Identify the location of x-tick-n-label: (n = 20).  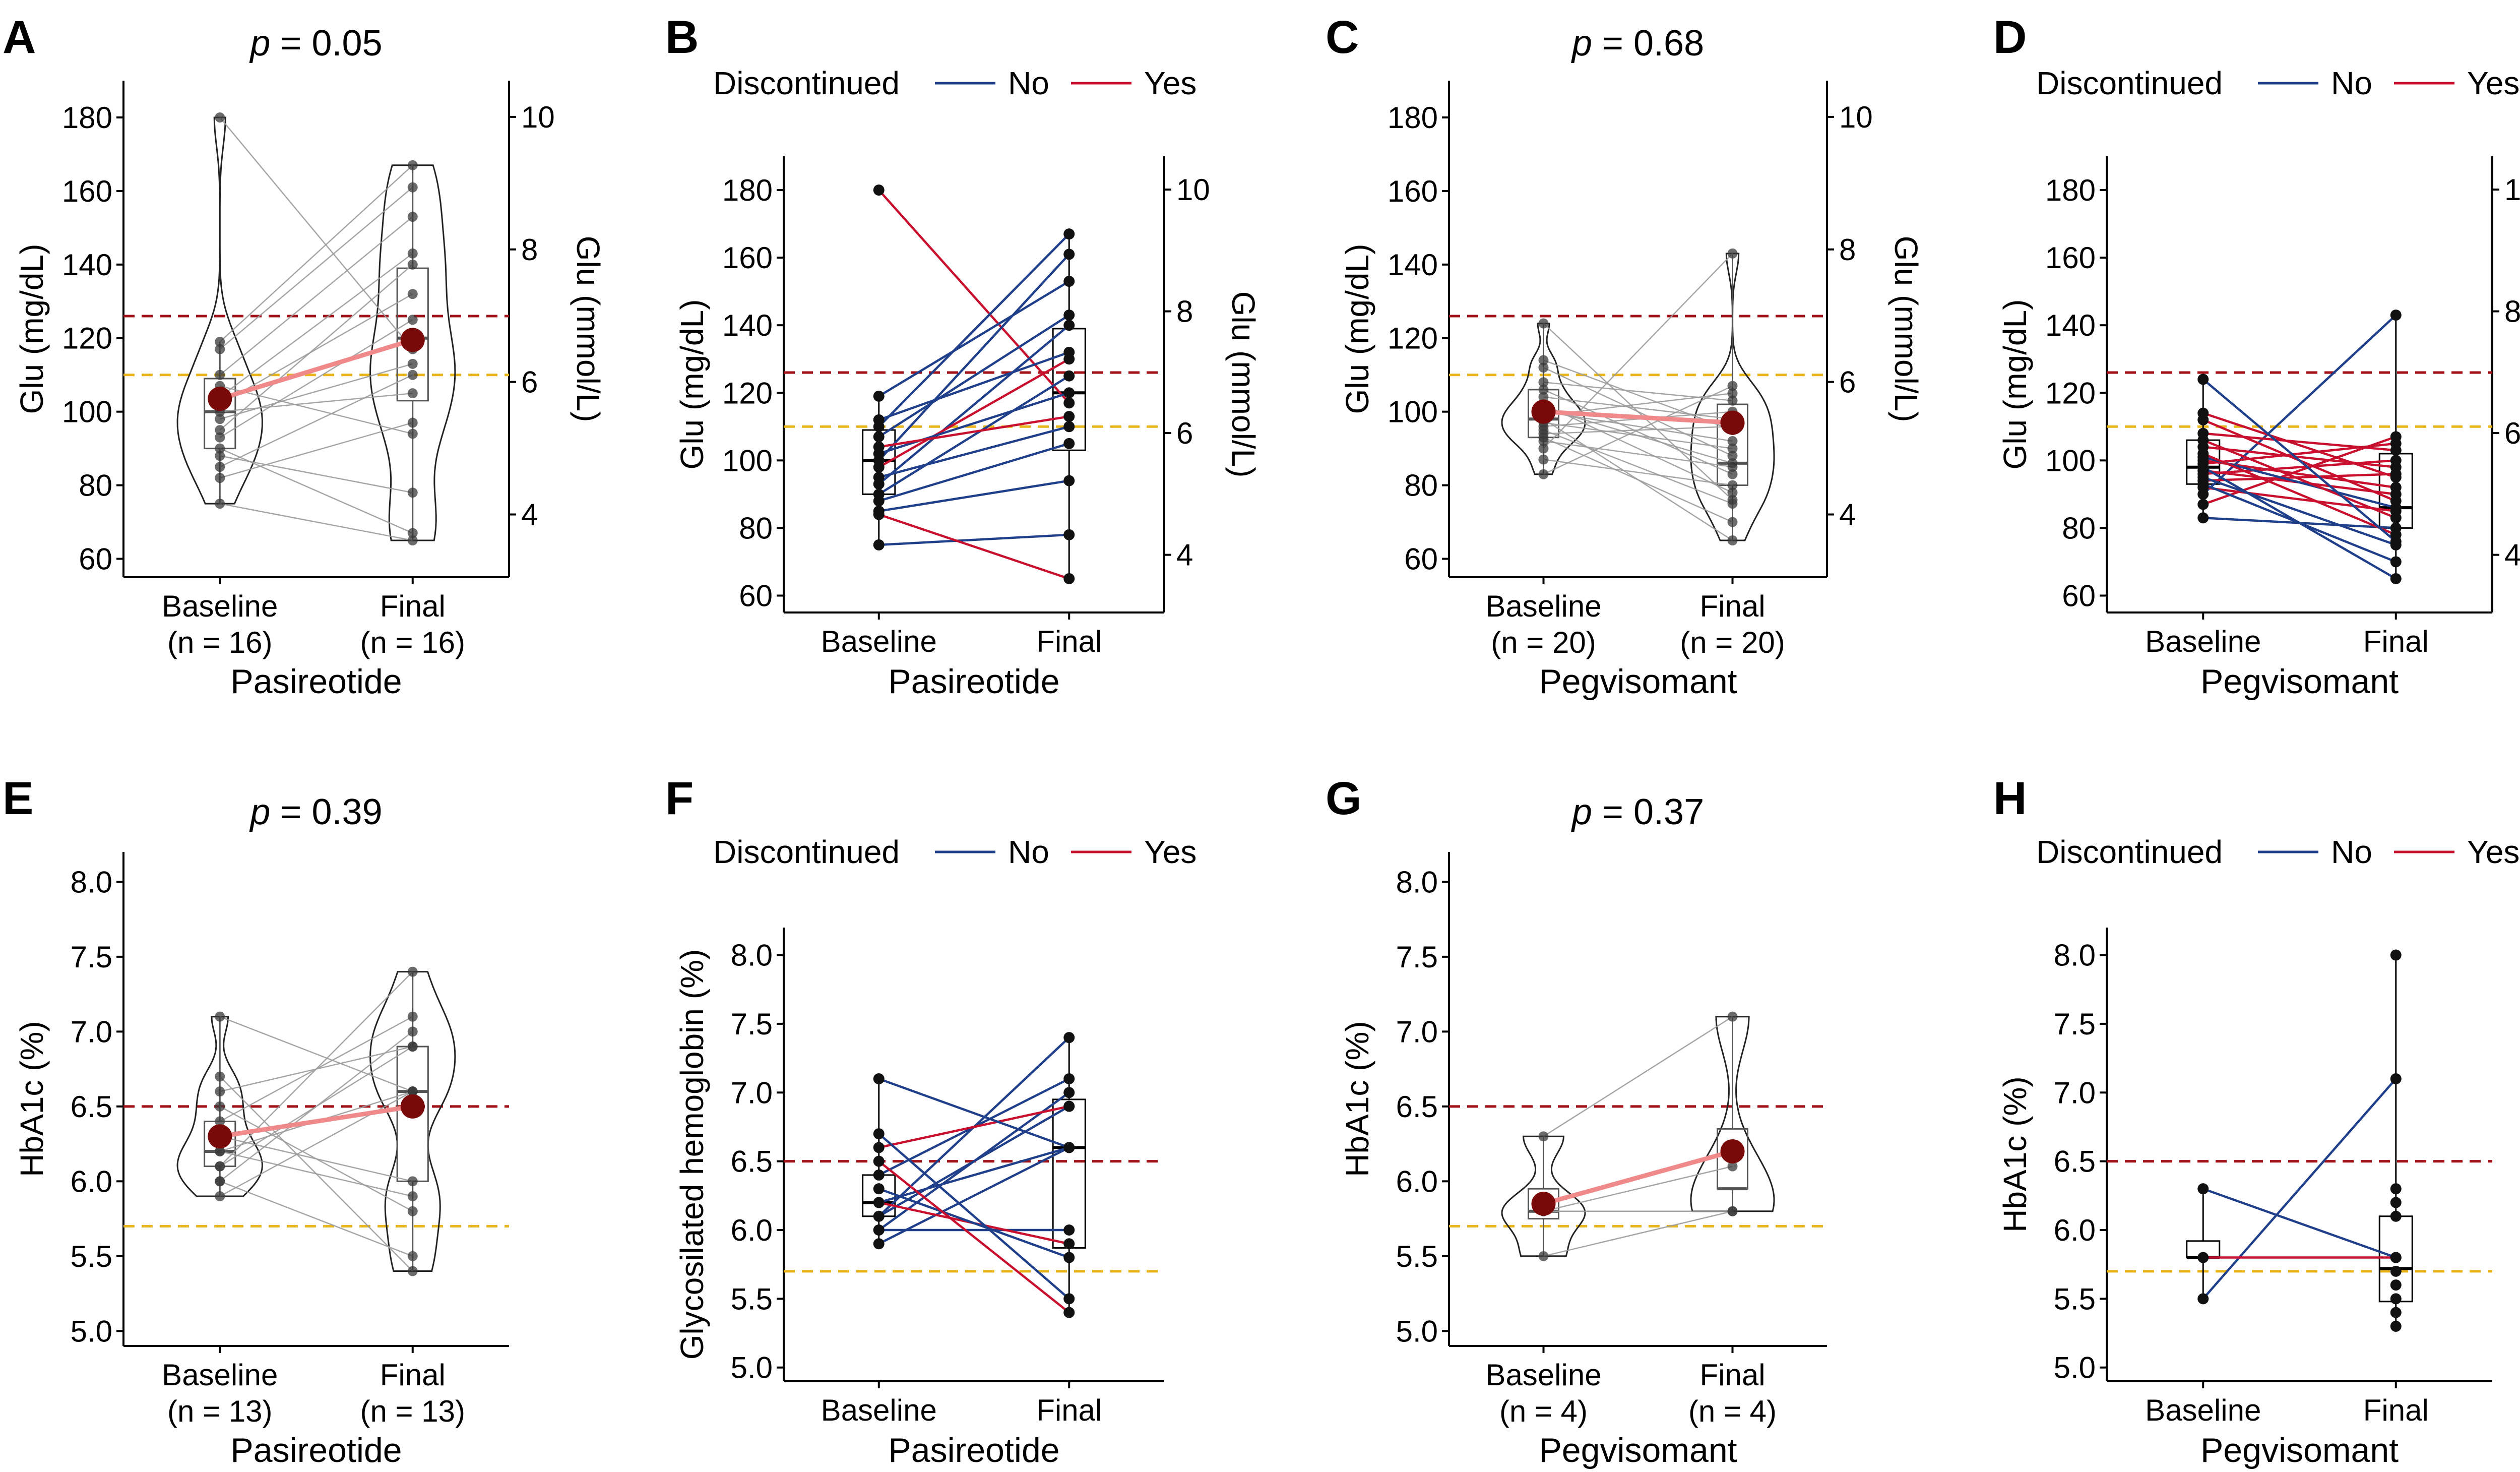
(1732, 643).